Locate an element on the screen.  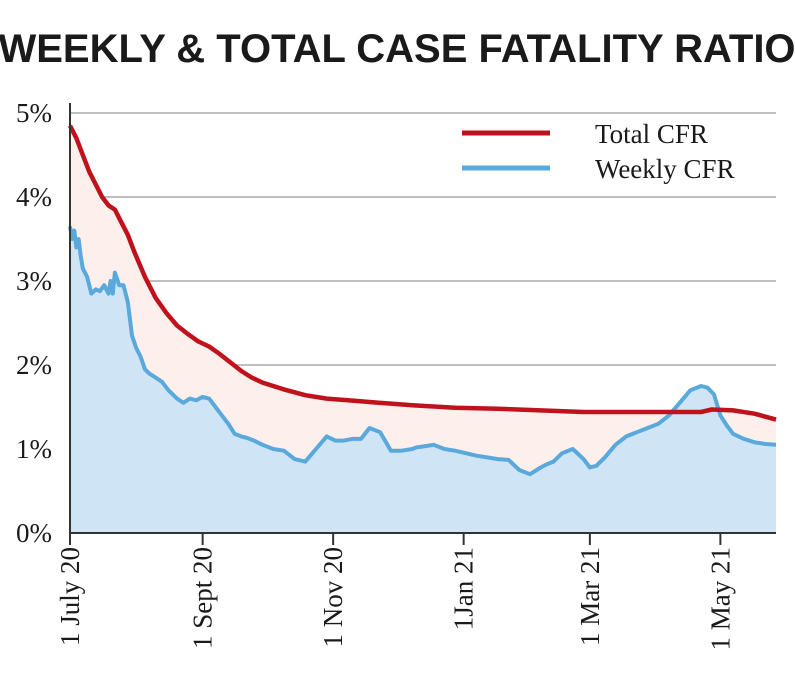
y-tick-label-0: 0% is located at coordinates (34, 533).